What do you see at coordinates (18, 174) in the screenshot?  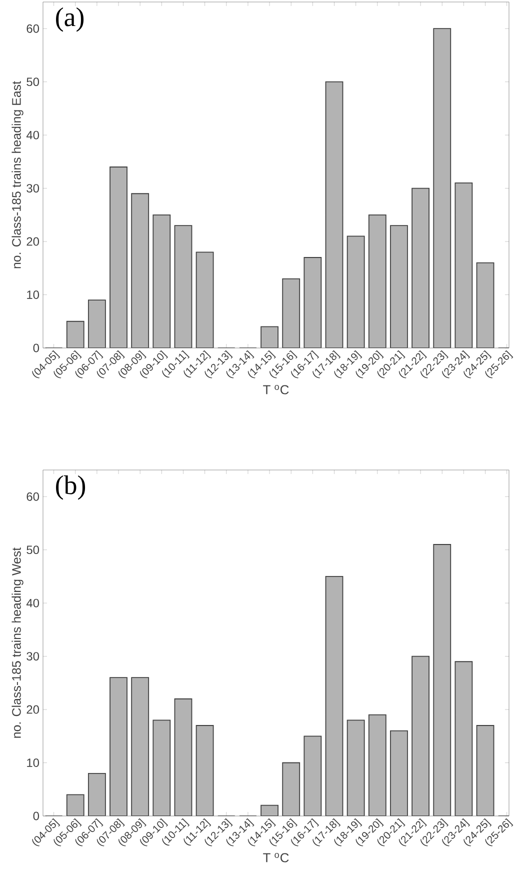 I see `y-axis-title: no. Class-185 trains heading East` at bounding box center [18, 174].